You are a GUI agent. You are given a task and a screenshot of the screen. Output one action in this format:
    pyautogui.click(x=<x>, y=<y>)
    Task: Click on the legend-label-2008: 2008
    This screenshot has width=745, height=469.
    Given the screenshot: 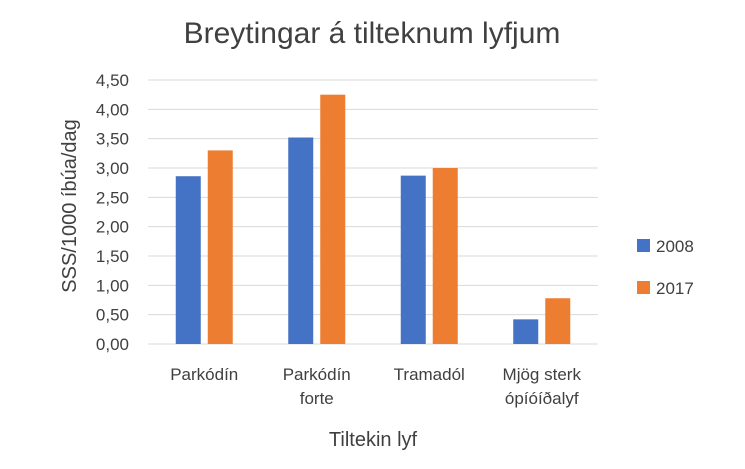 What is the action you would take?
    pyautogui.click(x=675, y=246)
    